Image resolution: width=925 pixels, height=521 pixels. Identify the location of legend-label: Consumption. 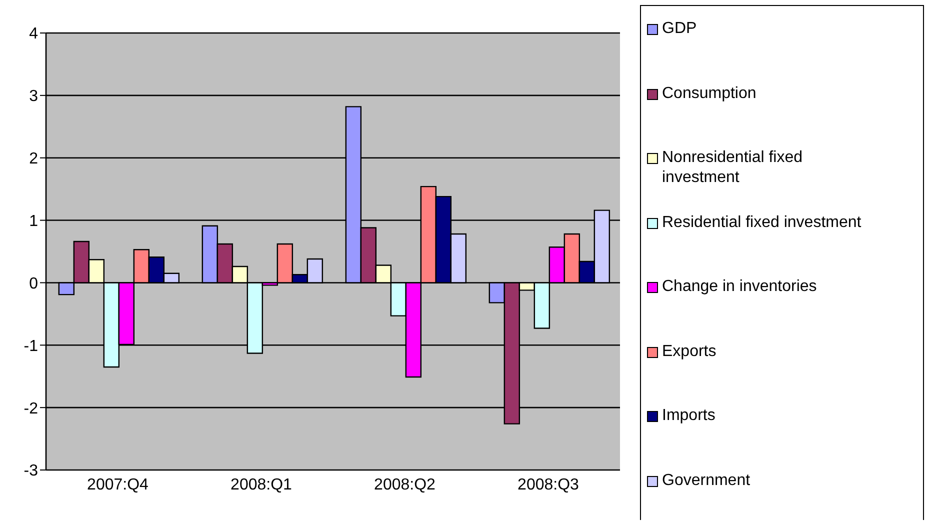
(710, 94).